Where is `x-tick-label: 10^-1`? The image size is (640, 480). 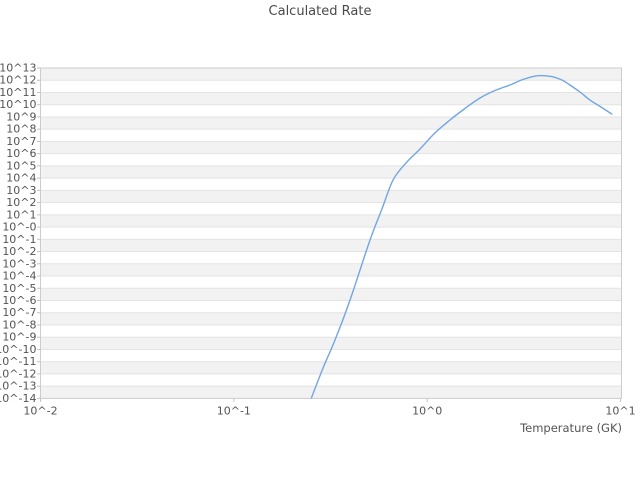 x-tick-label: 10^-1 is located at coordinates (234, 410).